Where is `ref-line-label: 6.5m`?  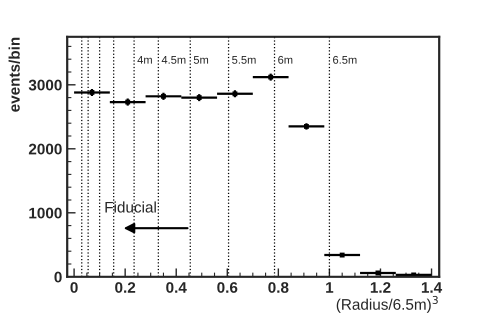
ref-line-label: 6.5m is located at coordinates (344, 60).